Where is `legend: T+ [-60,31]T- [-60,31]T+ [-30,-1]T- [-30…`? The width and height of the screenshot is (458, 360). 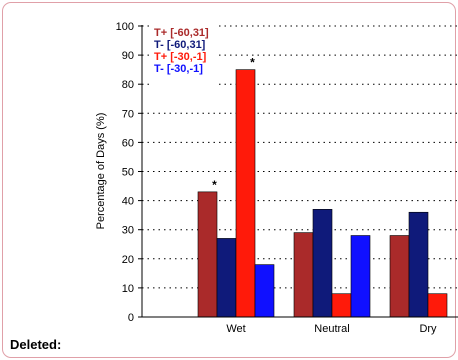 legend: T+ [-60,31]T- [-60,31]T+ [-30,-1]T- [-30… is located at coordinates (183, 55).